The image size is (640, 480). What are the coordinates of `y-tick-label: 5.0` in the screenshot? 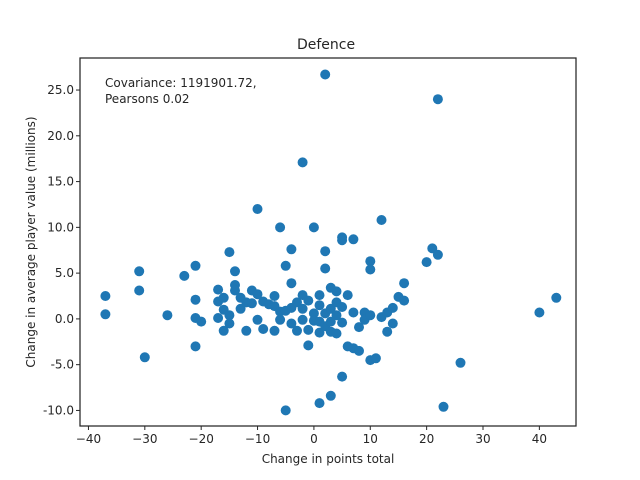 It's located at (64, 273).